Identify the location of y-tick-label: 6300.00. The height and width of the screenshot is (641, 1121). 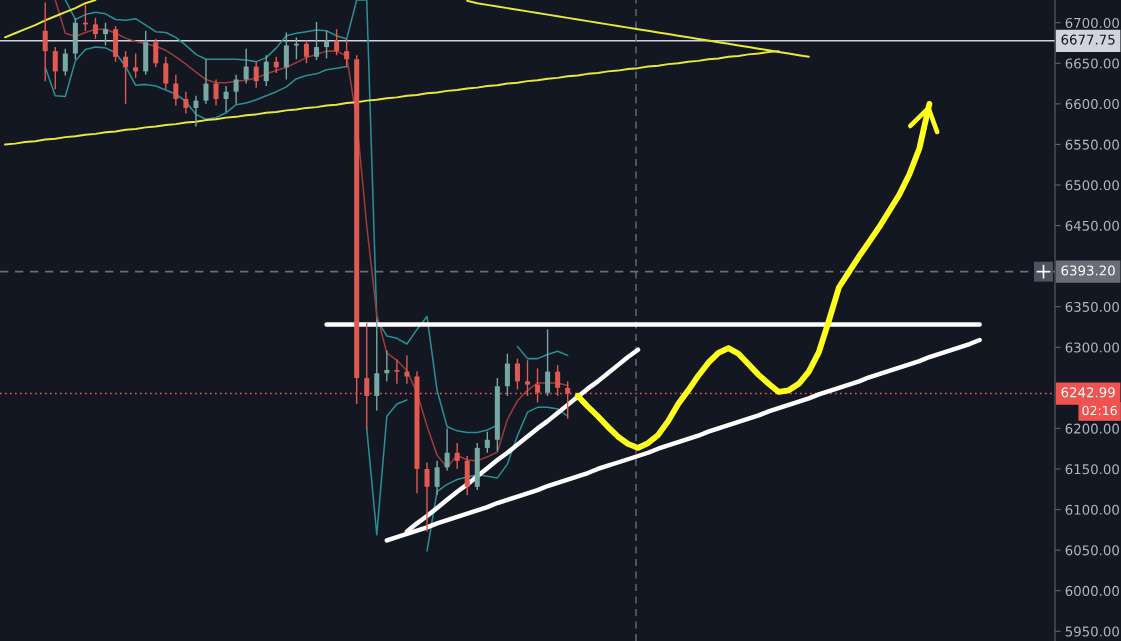
(1092, 347).